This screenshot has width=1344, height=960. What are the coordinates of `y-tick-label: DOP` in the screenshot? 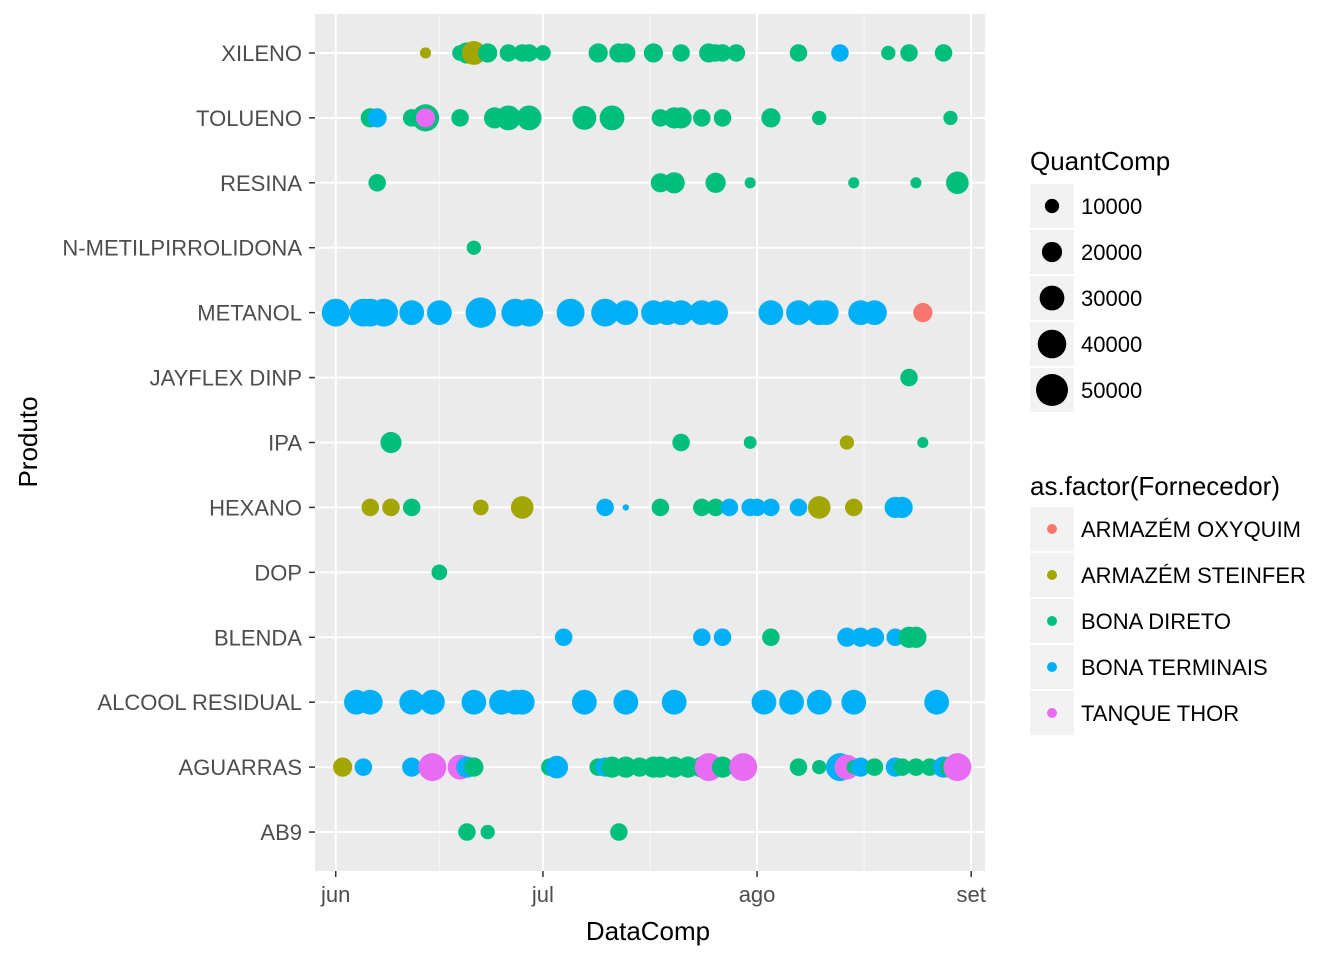 It's located at (278, 572).